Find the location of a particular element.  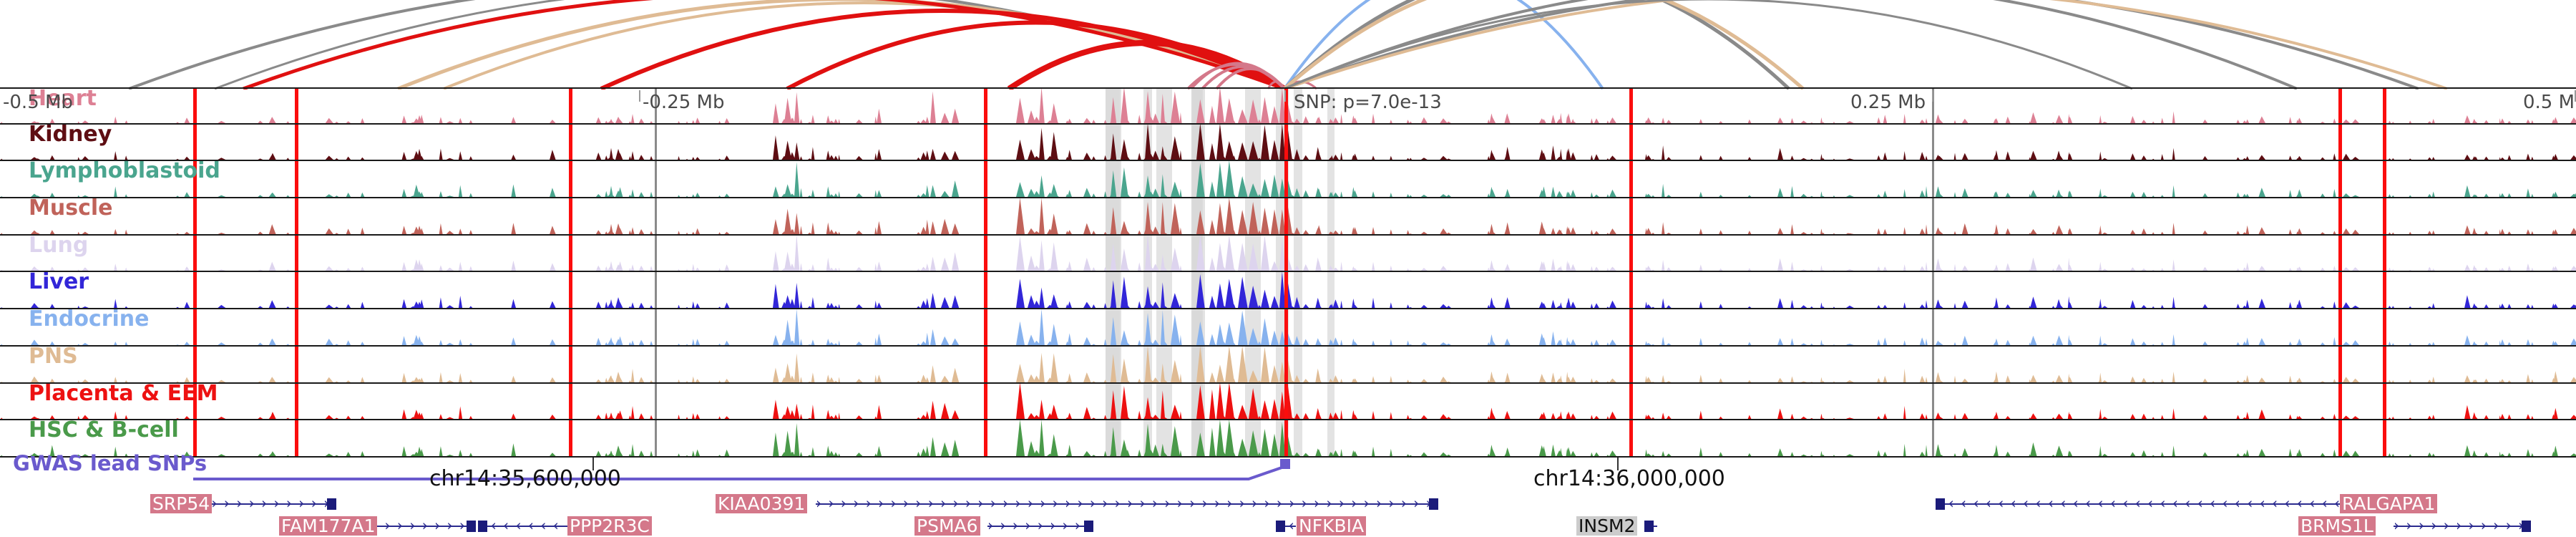

signal-track-kidney: Kidney is located at coordinates (1288, 143).